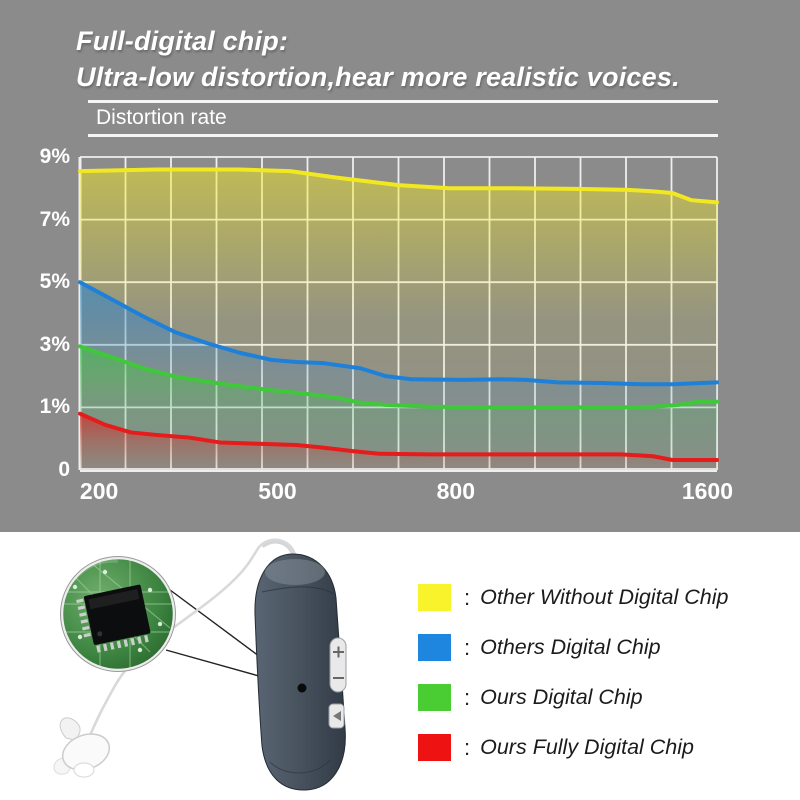  I want to click on y-tick-0: 0, so click(64, 469).